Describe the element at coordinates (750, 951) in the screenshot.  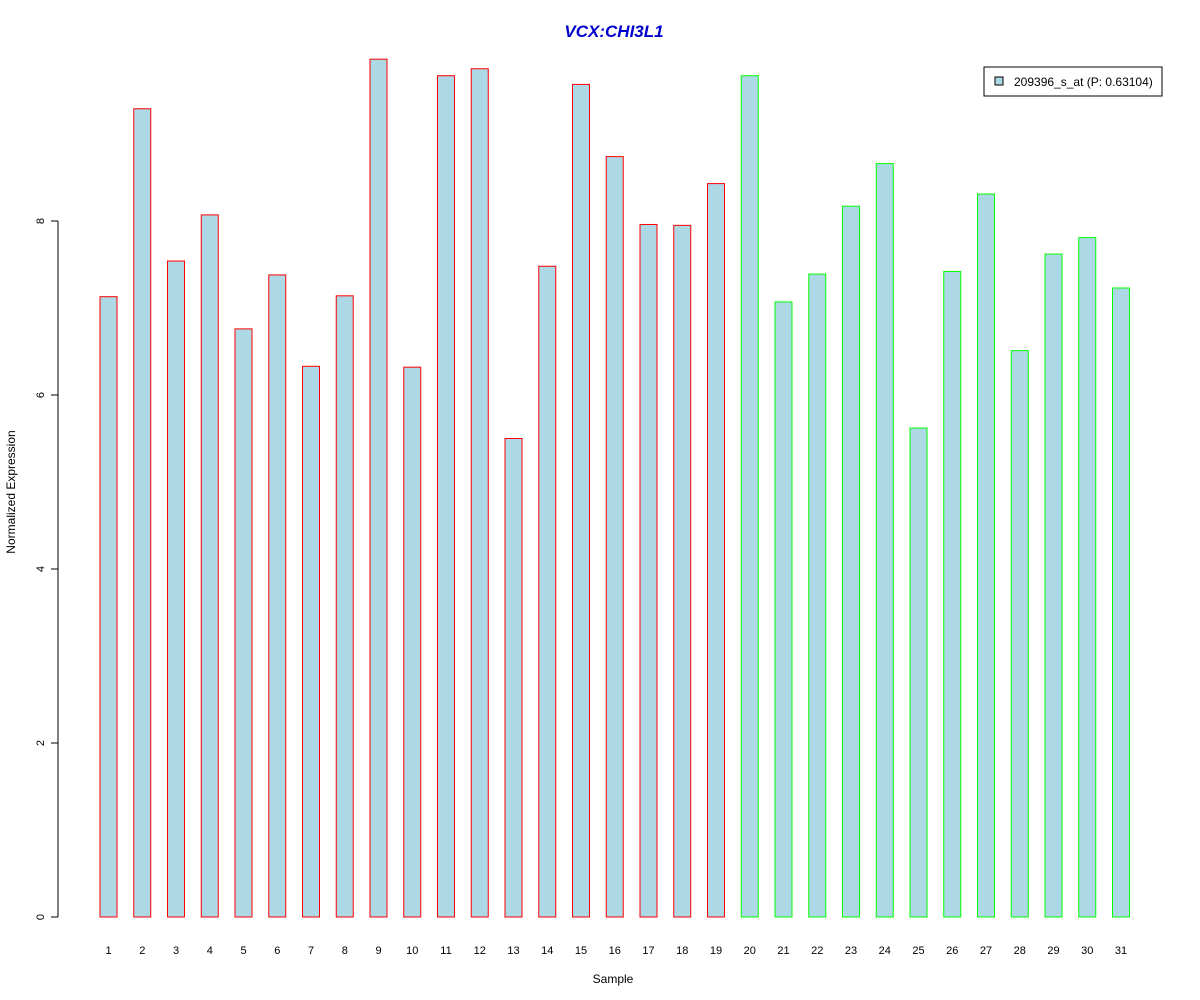
I see `x-tick-label: 20` at that location.